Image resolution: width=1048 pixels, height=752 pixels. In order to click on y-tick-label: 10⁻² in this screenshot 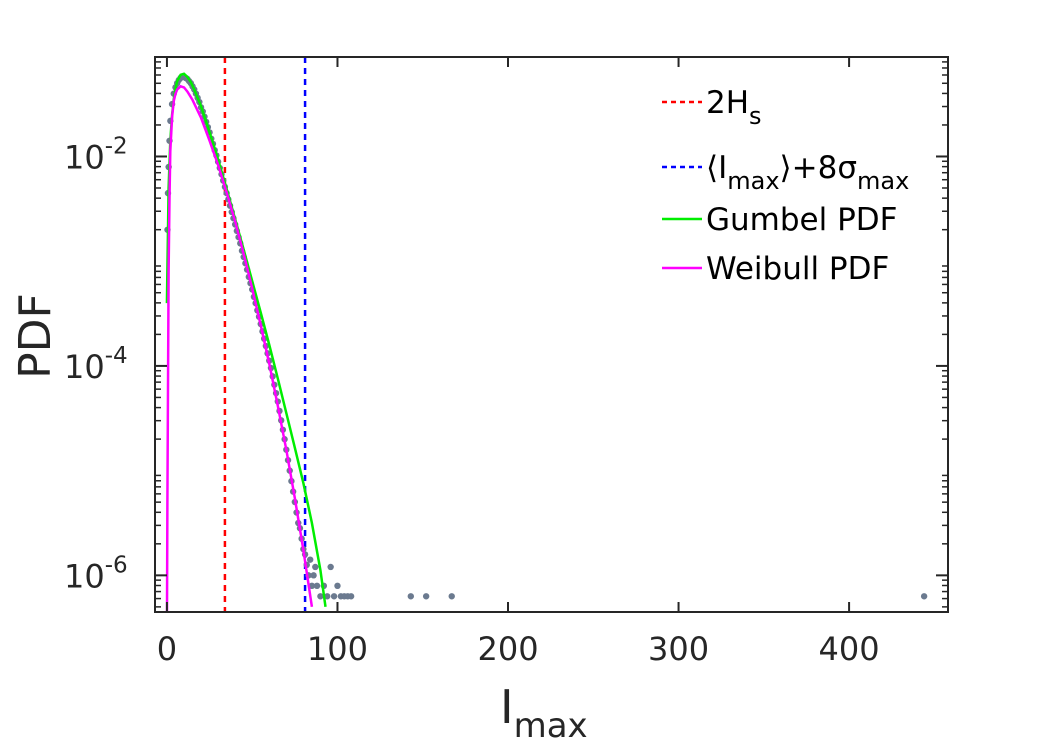, I will do `click(96, 154)`.